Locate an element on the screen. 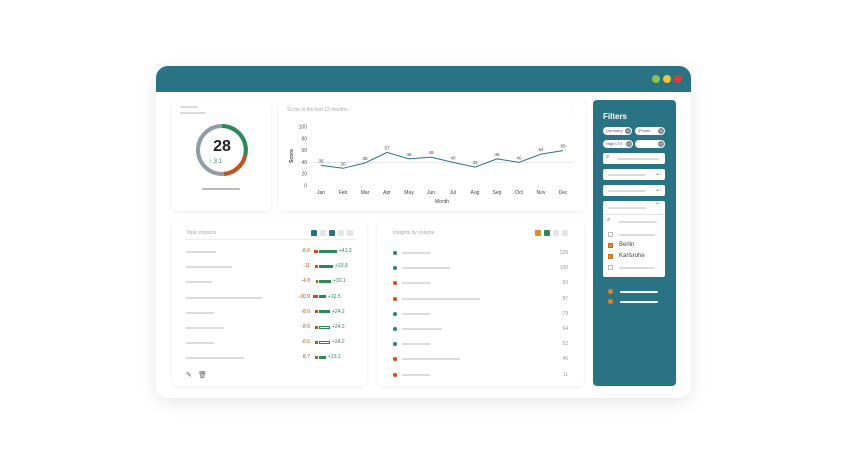 Image resolution: width=847 pixels, height=466 pixels. y-tick-label: 60 is located at coordinates (304, 151).